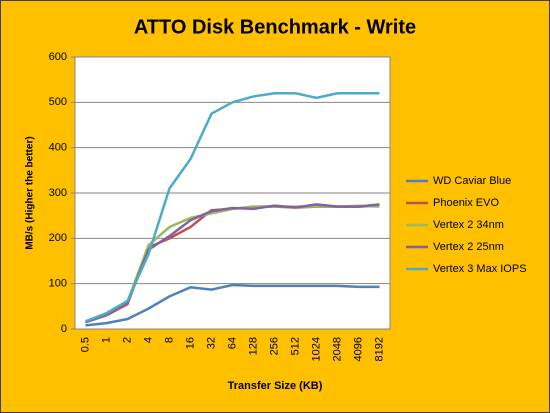 The height and width of the screenshot is (413, 550). Describe the element at coordinates (472, 181) in the screenshot. I see `legend-label: WD Caviar Blue` at that location.